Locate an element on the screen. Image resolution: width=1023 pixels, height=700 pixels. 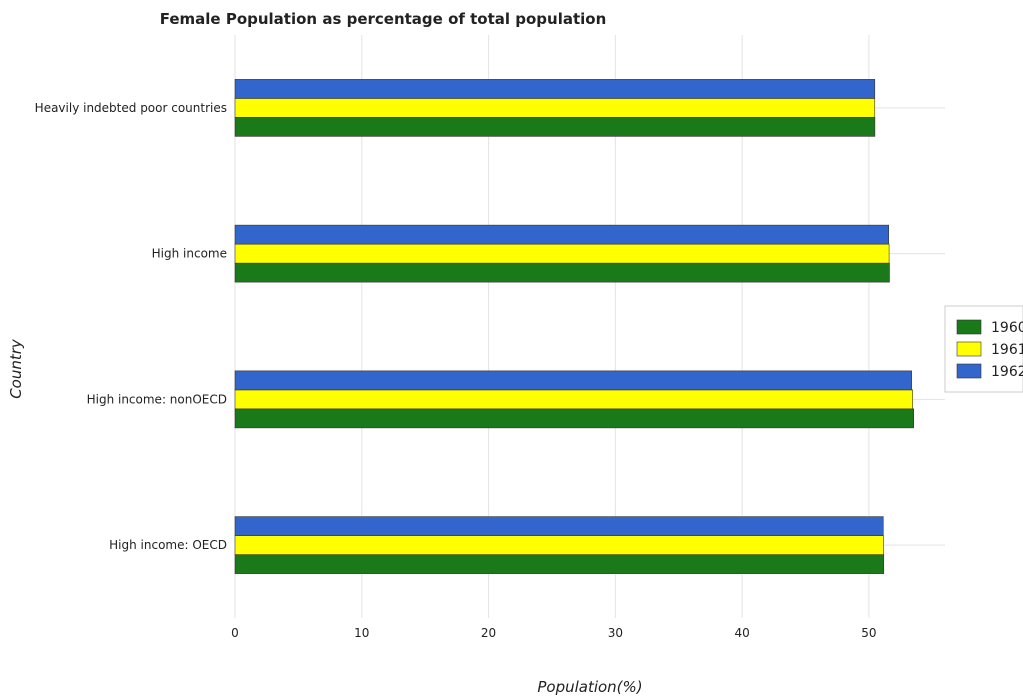
legend-label-1961: 1961 is located at coordinates (1007, 350).